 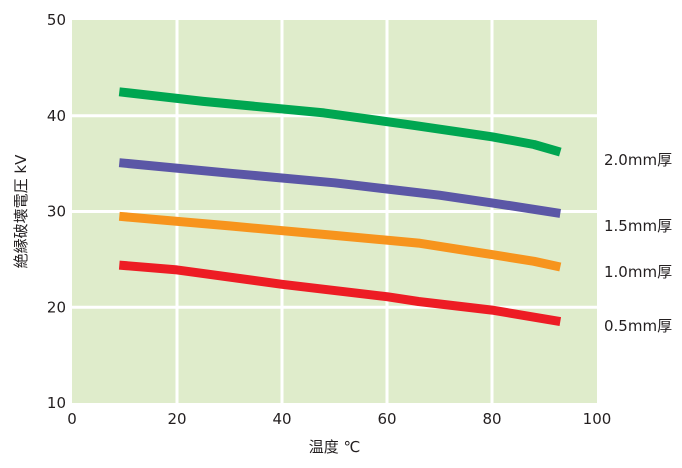 I want to click on y-axis-ticks: 10 20 30 40 50, so click(x=56, y=211).